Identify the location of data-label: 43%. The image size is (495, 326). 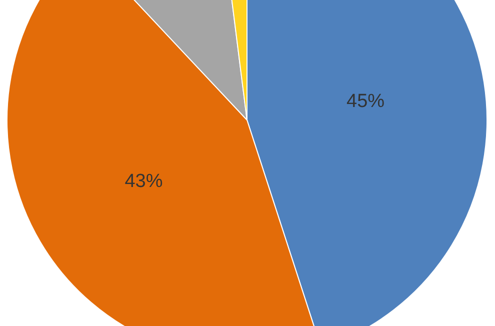
(143, 181).